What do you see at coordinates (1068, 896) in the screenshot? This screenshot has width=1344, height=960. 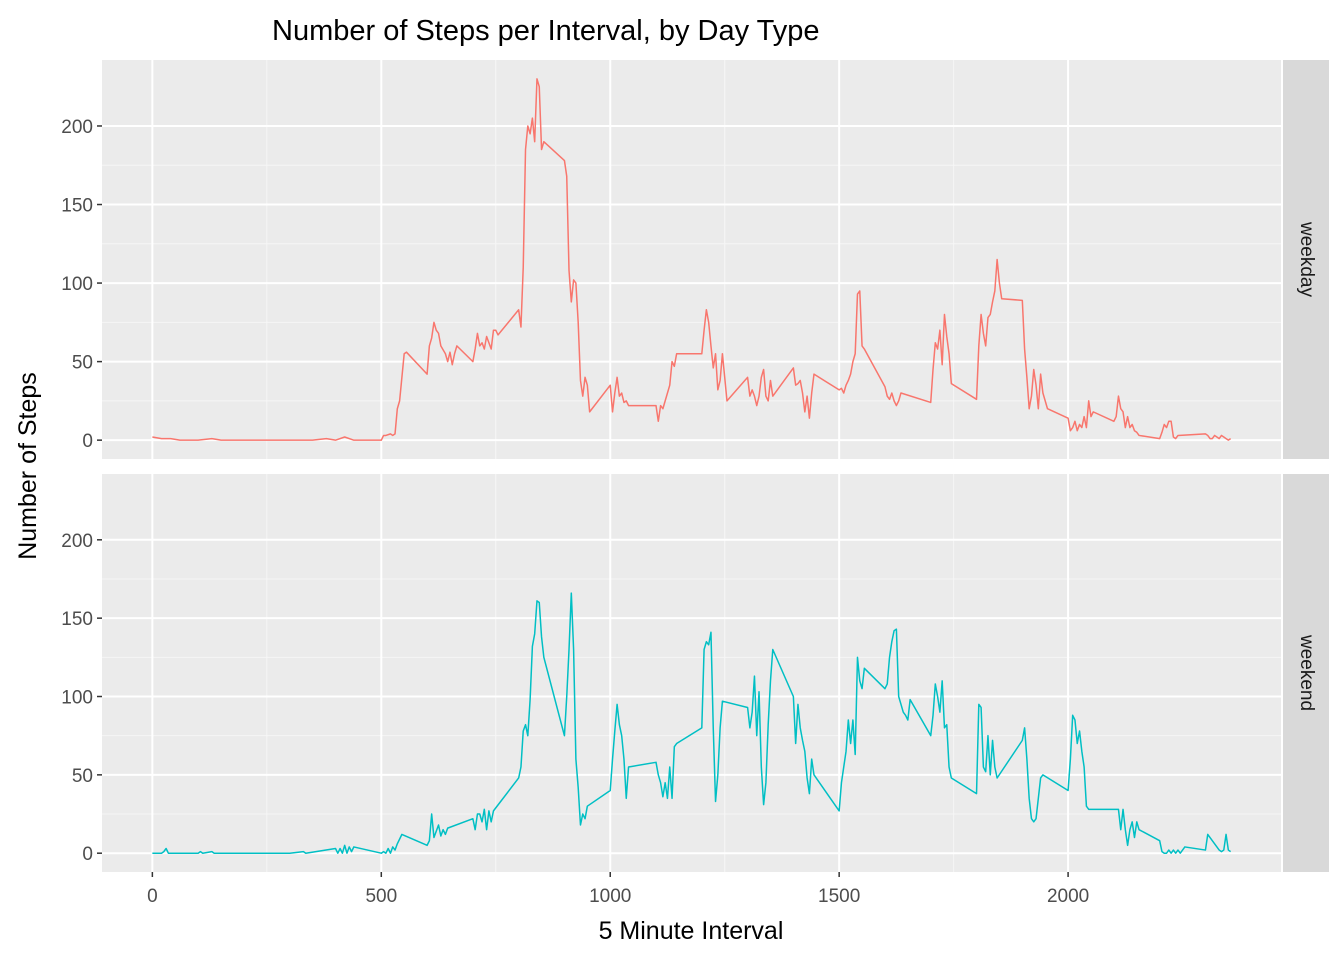 I see `x-tick-label: 2000` at bounding box center [1068, 896].